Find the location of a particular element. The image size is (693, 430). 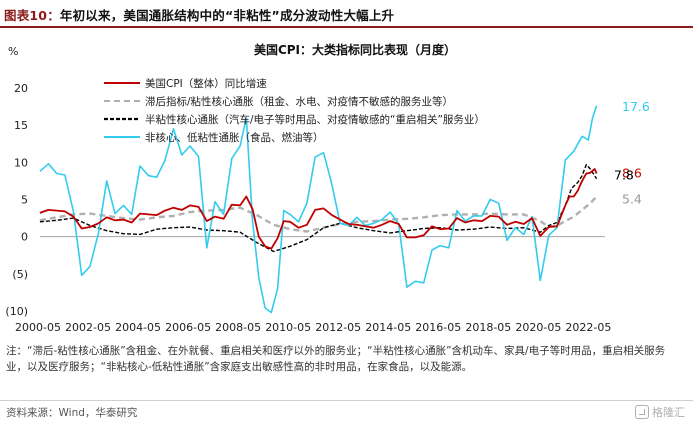

y-tick-label: (5) is located at coordinates (20, 274).